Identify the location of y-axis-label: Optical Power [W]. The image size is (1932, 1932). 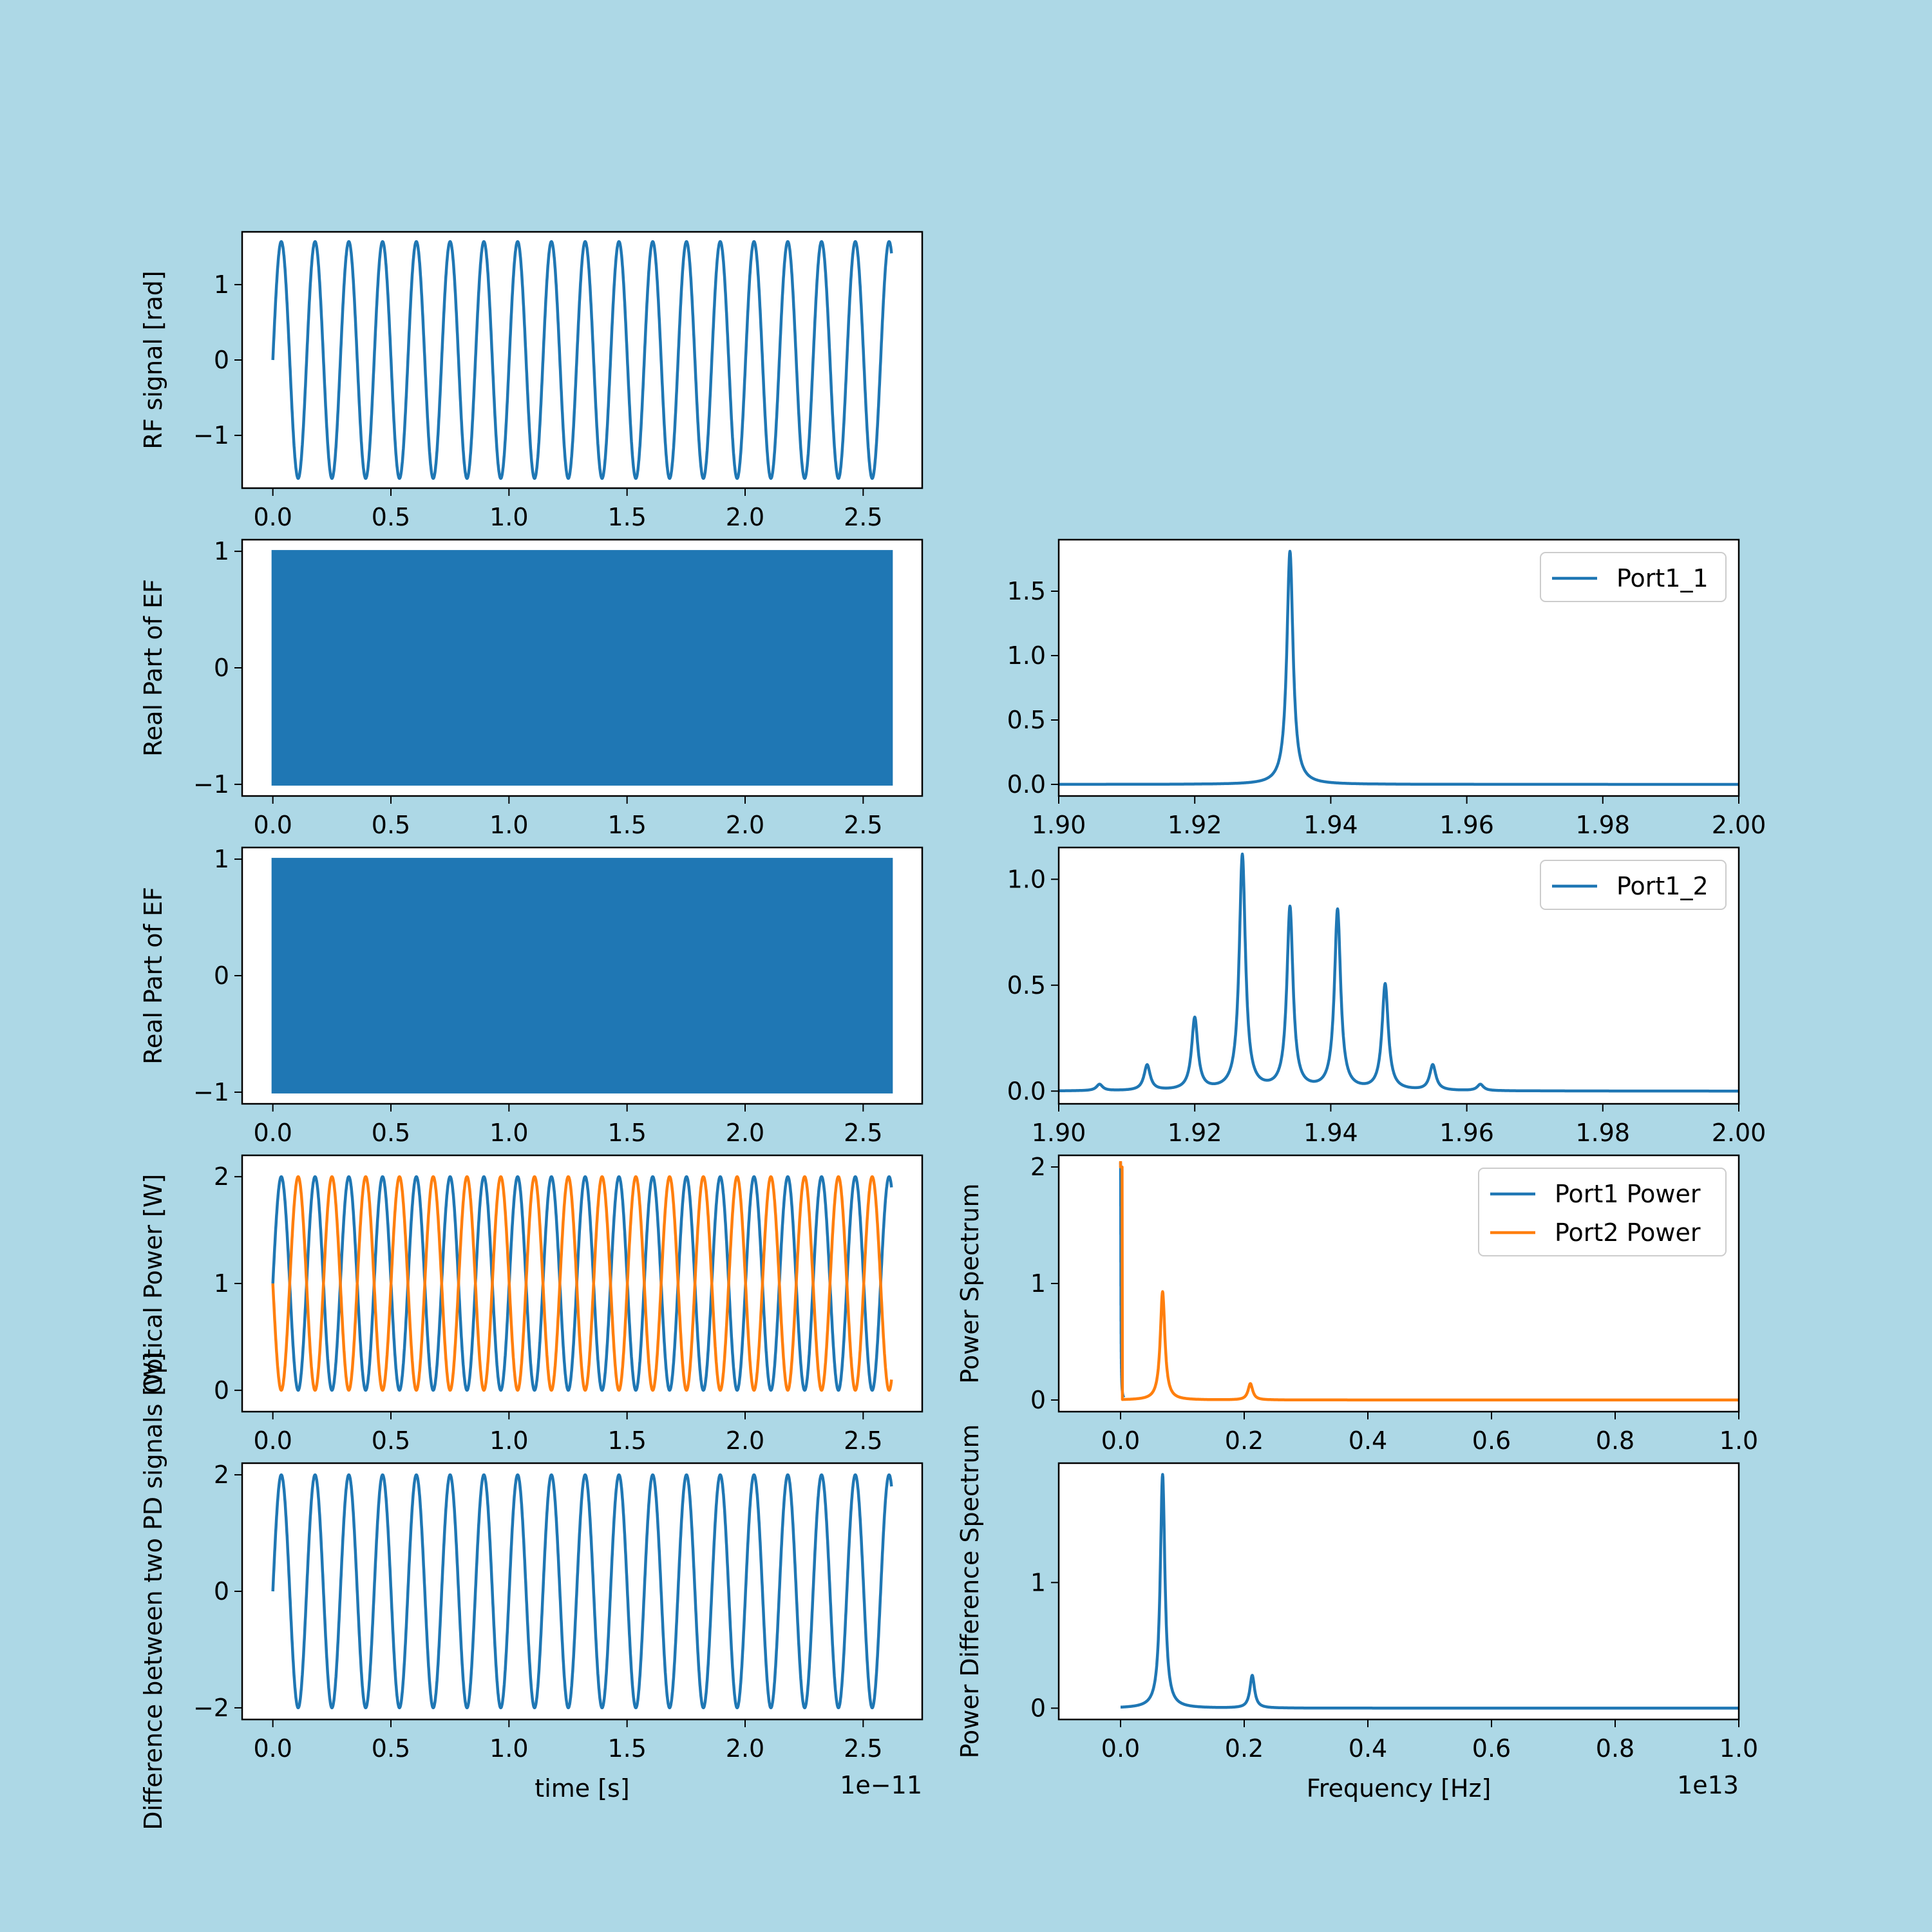
(153, 1284).